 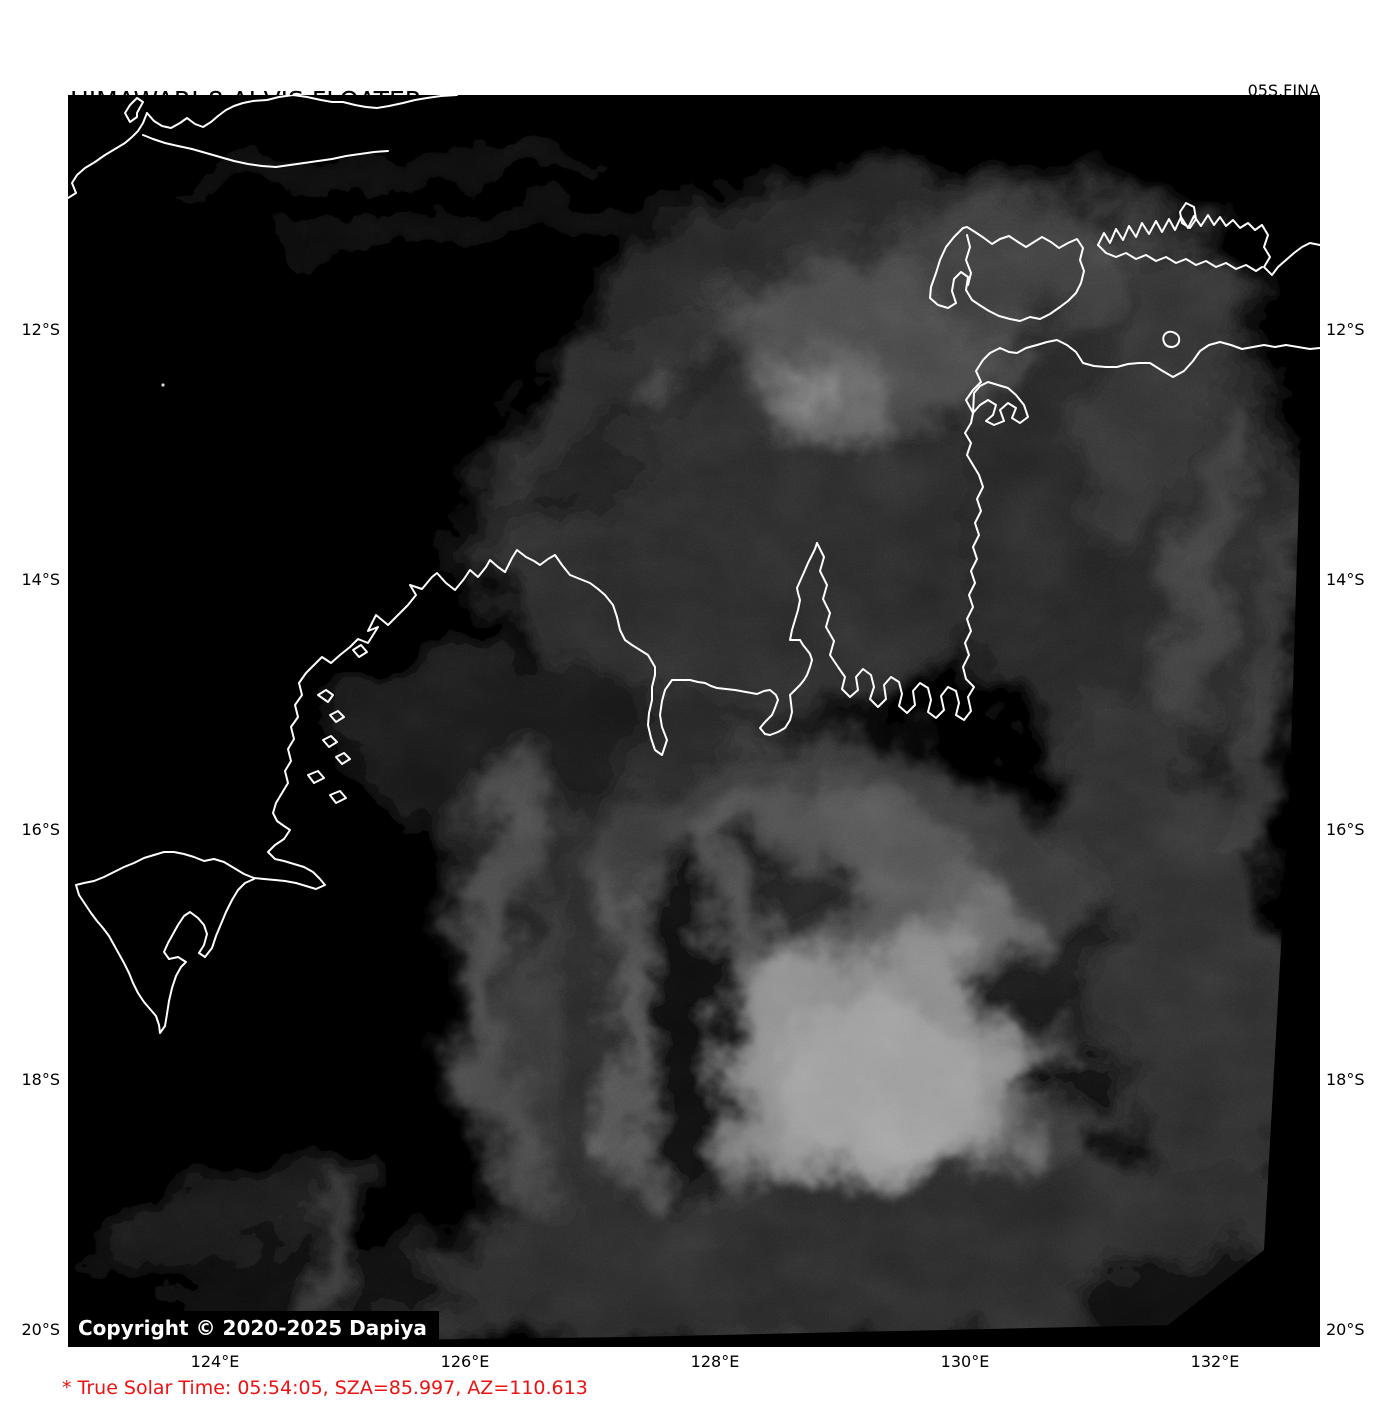 What do you see at coordinates (1345, 1079) in the screenshot?
I see `lat-label-right-18s: 18°S` at bounding box center [1345, 1079].